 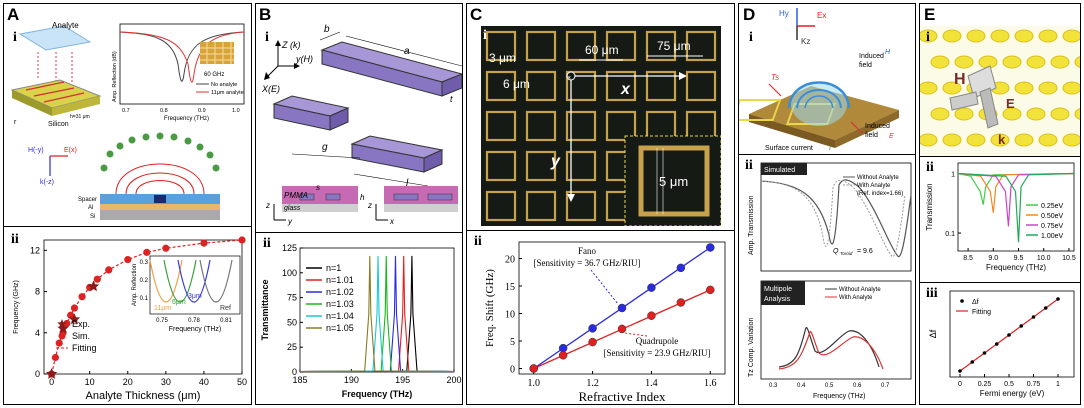 I want to click on multi-legend-without: Without Analyte, so click(x=860, y=290).